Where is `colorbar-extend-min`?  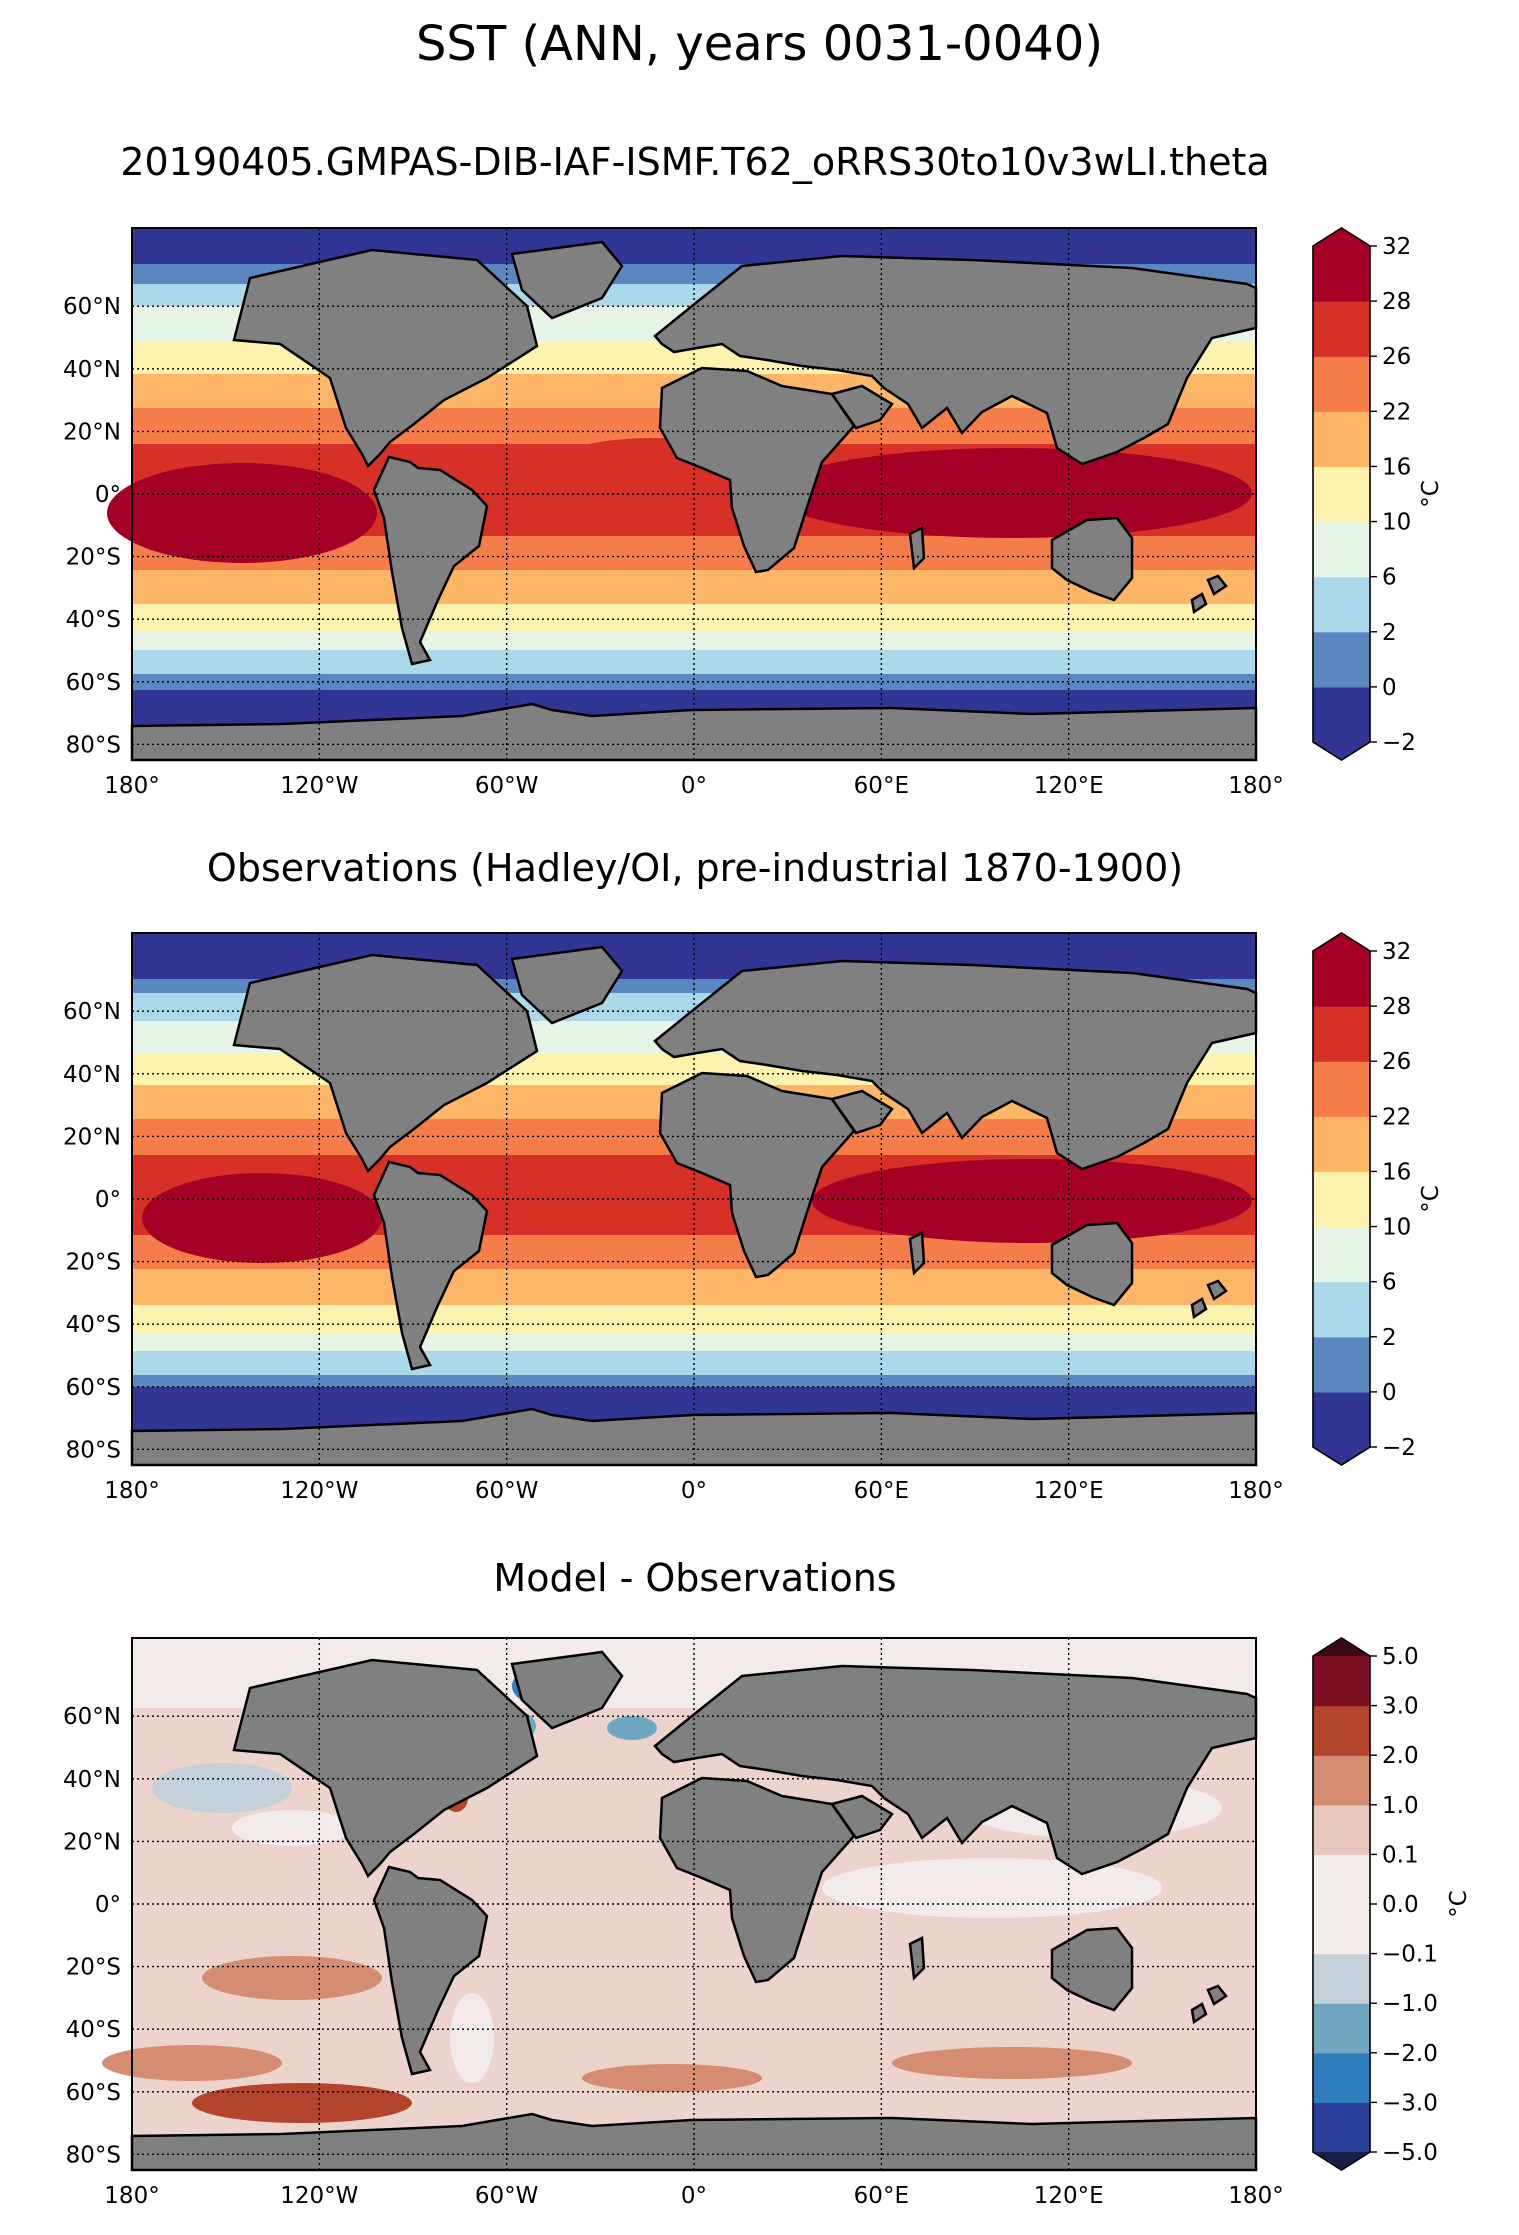 colorbar-extend-min is located at coordinates (1341, 751).